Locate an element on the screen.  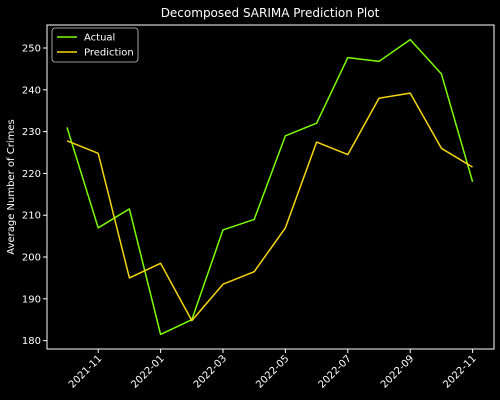
y-tick-label: 220 is located at coordinates (31, 174).